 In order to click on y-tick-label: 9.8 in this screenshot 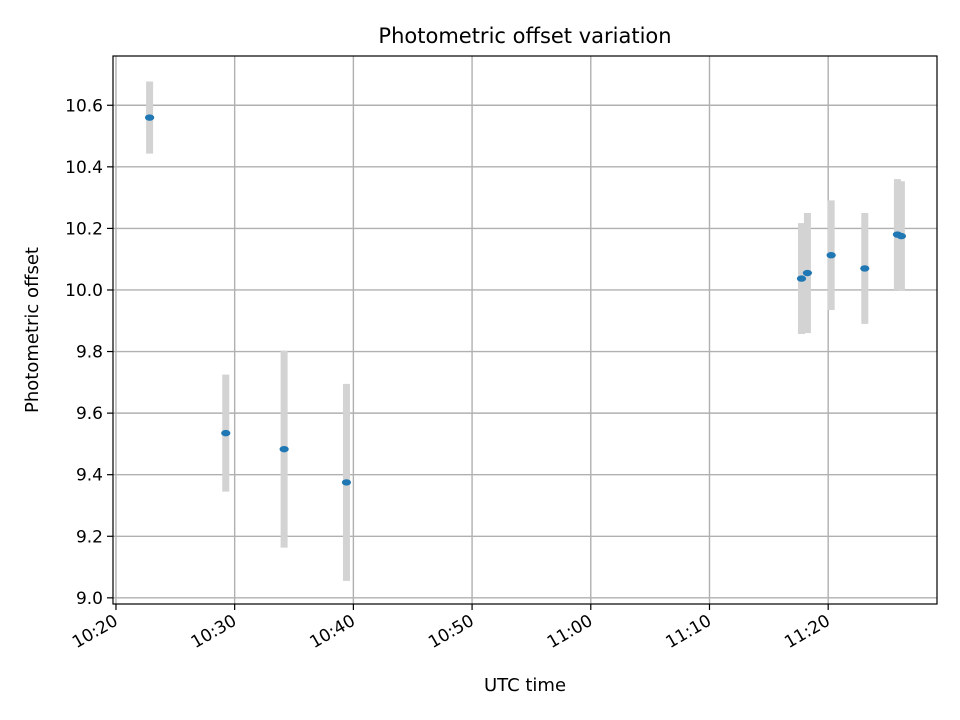, I will do `click(89, 353)`.